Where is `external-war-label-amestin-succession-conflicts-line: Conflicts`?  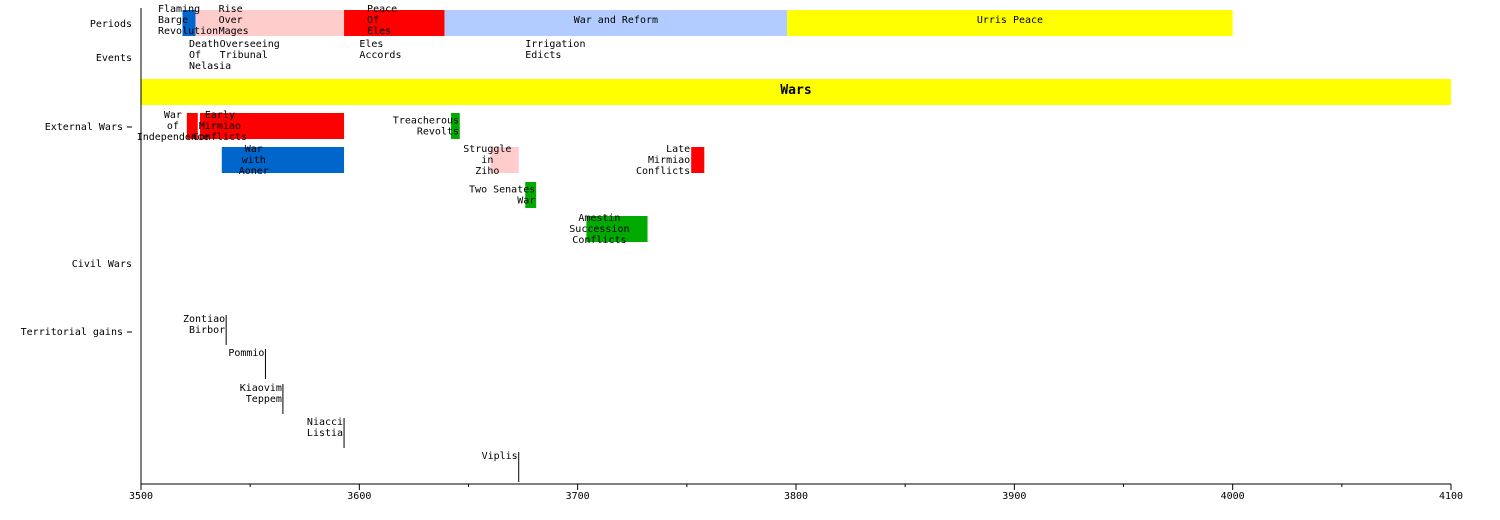 external-war-label-amestin-succession-conflicts-line: Conflicts is located at coordinates (599, 240).